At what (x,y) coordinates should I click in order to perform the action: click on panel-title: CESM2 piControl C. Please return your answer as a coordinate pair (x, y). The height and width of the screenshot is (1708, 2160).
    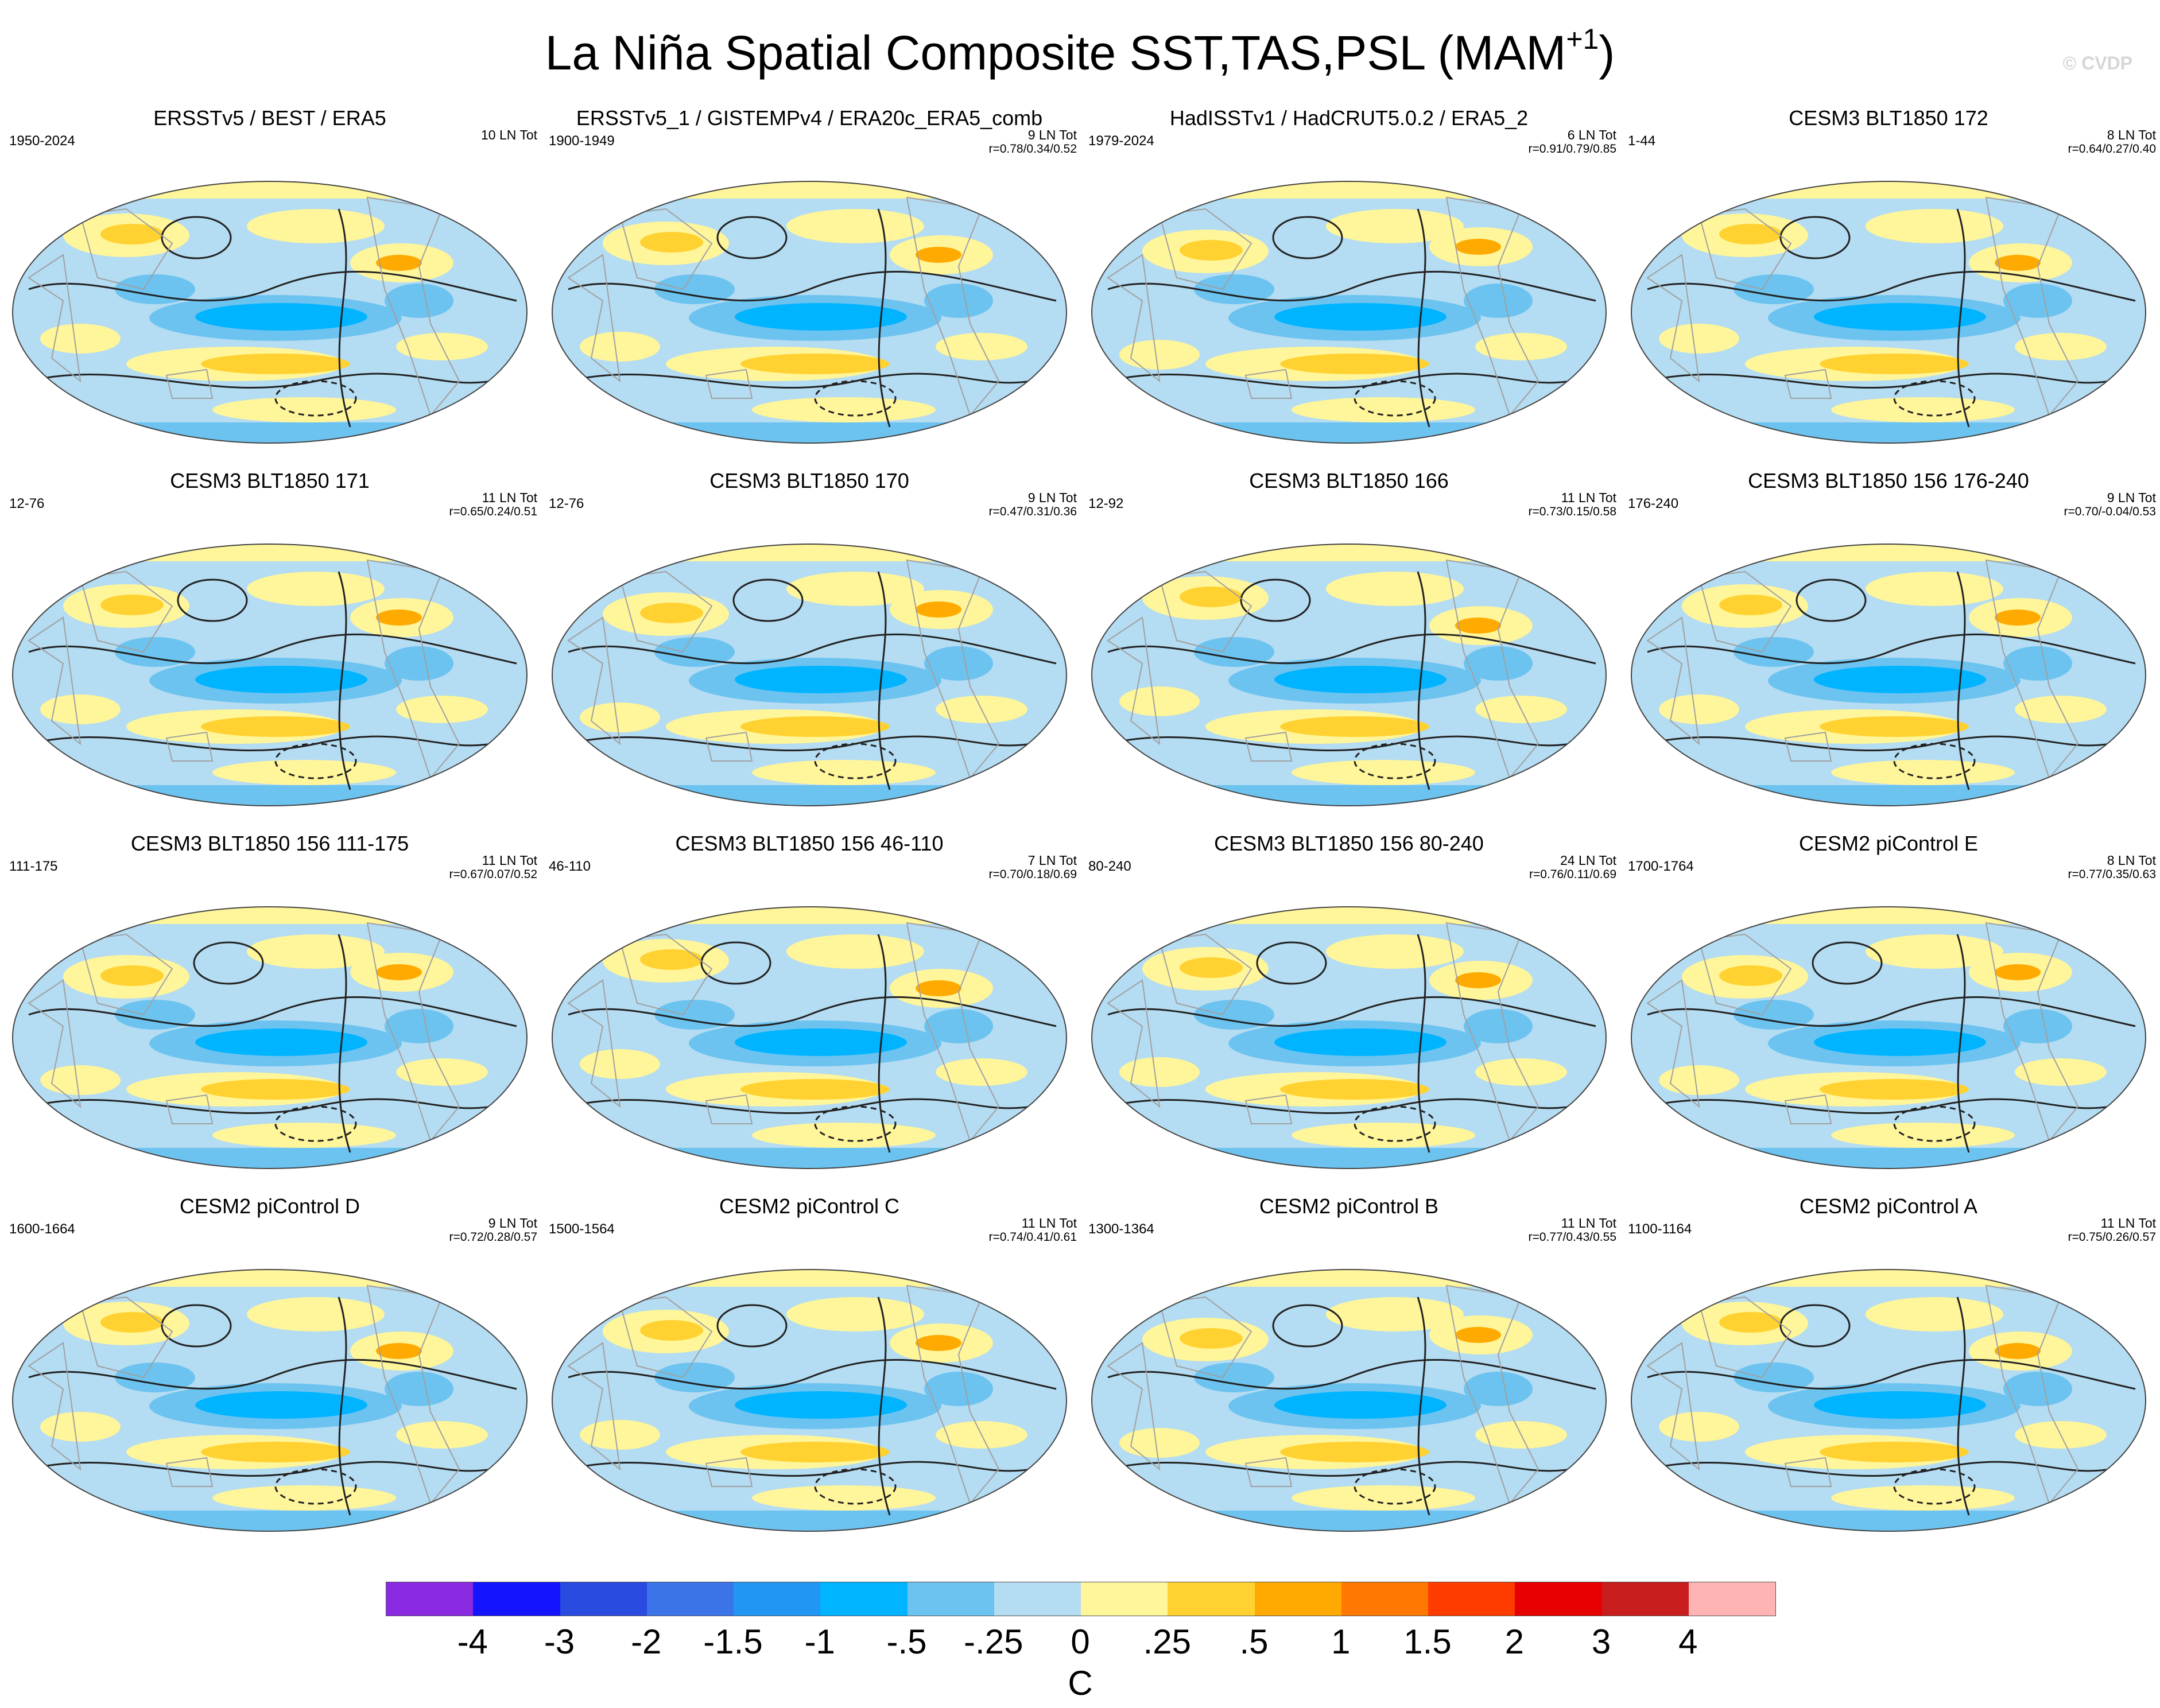
    Looking at the image, I should click on (809, 1206).